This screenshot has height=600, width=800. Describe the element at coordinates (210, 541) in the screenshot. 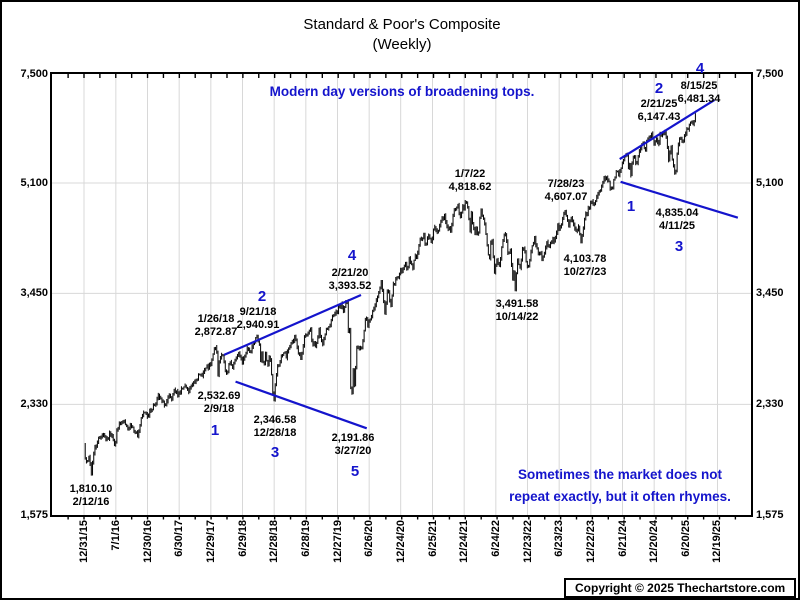

I see `x-tick-label: 12/29/17` at that location.